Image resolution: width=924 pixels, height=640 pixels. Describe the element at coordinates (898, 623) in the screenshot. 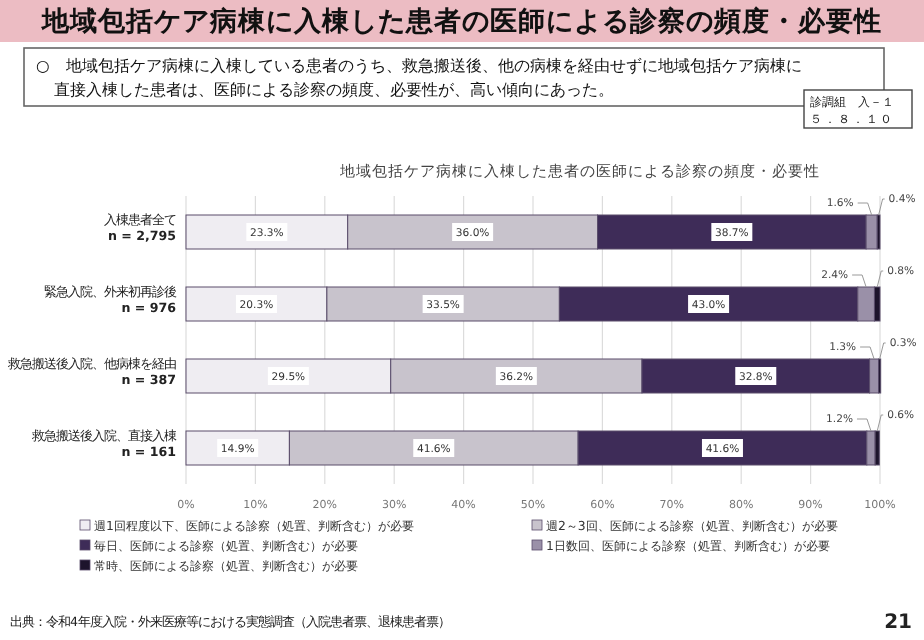

I see `text: 21` at that location.